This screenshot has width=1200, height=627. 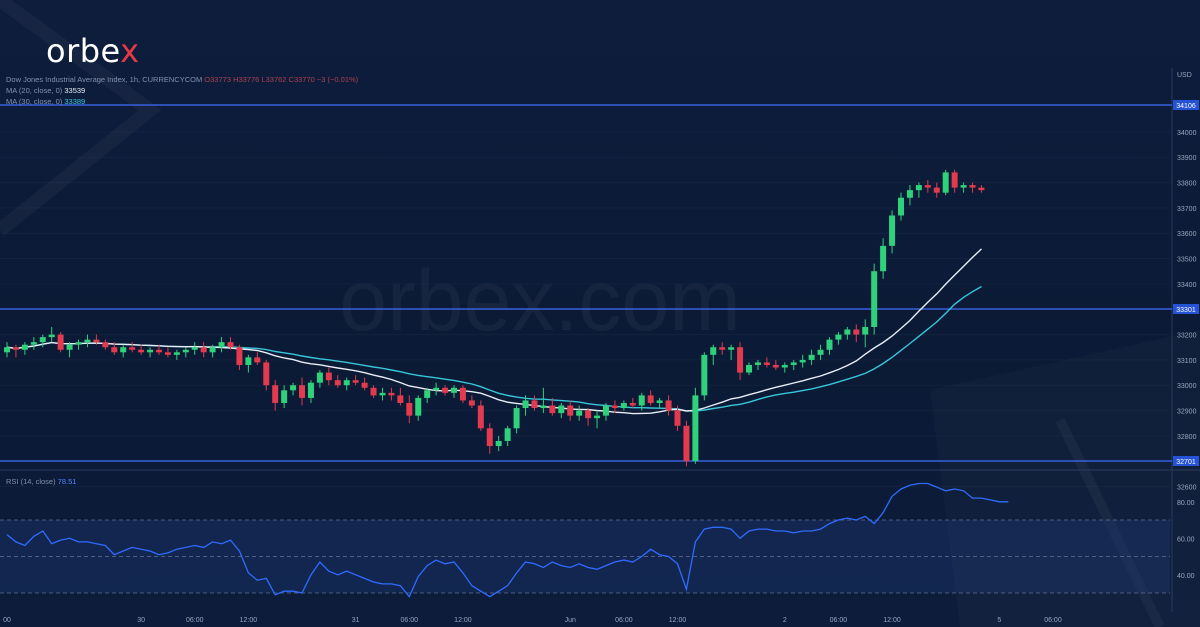 I want to click on y-tick-label: 32800, so click(x=1187, y=437).